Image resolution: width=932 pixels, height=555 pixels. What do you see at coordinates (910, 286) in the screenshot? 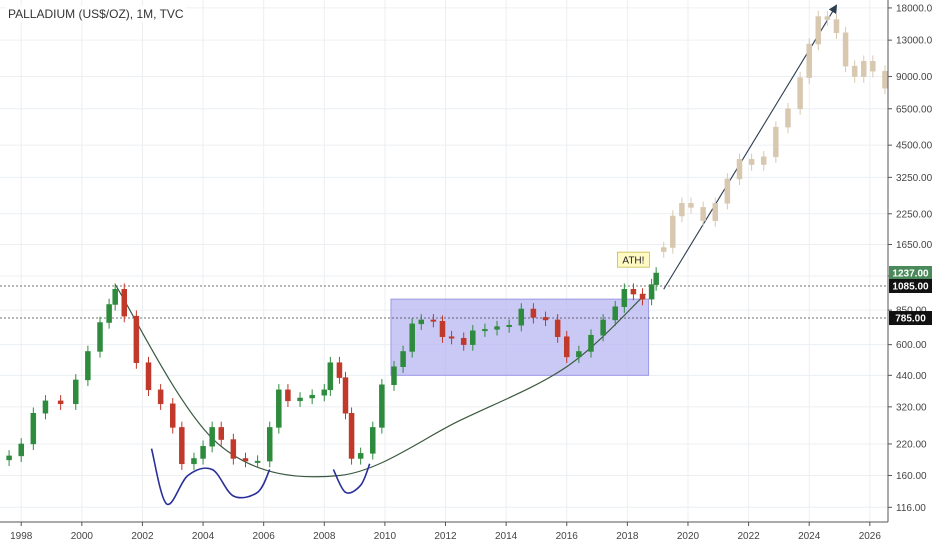
I see `price-level-badge: 1085.00` at bounding box center [910, 286].